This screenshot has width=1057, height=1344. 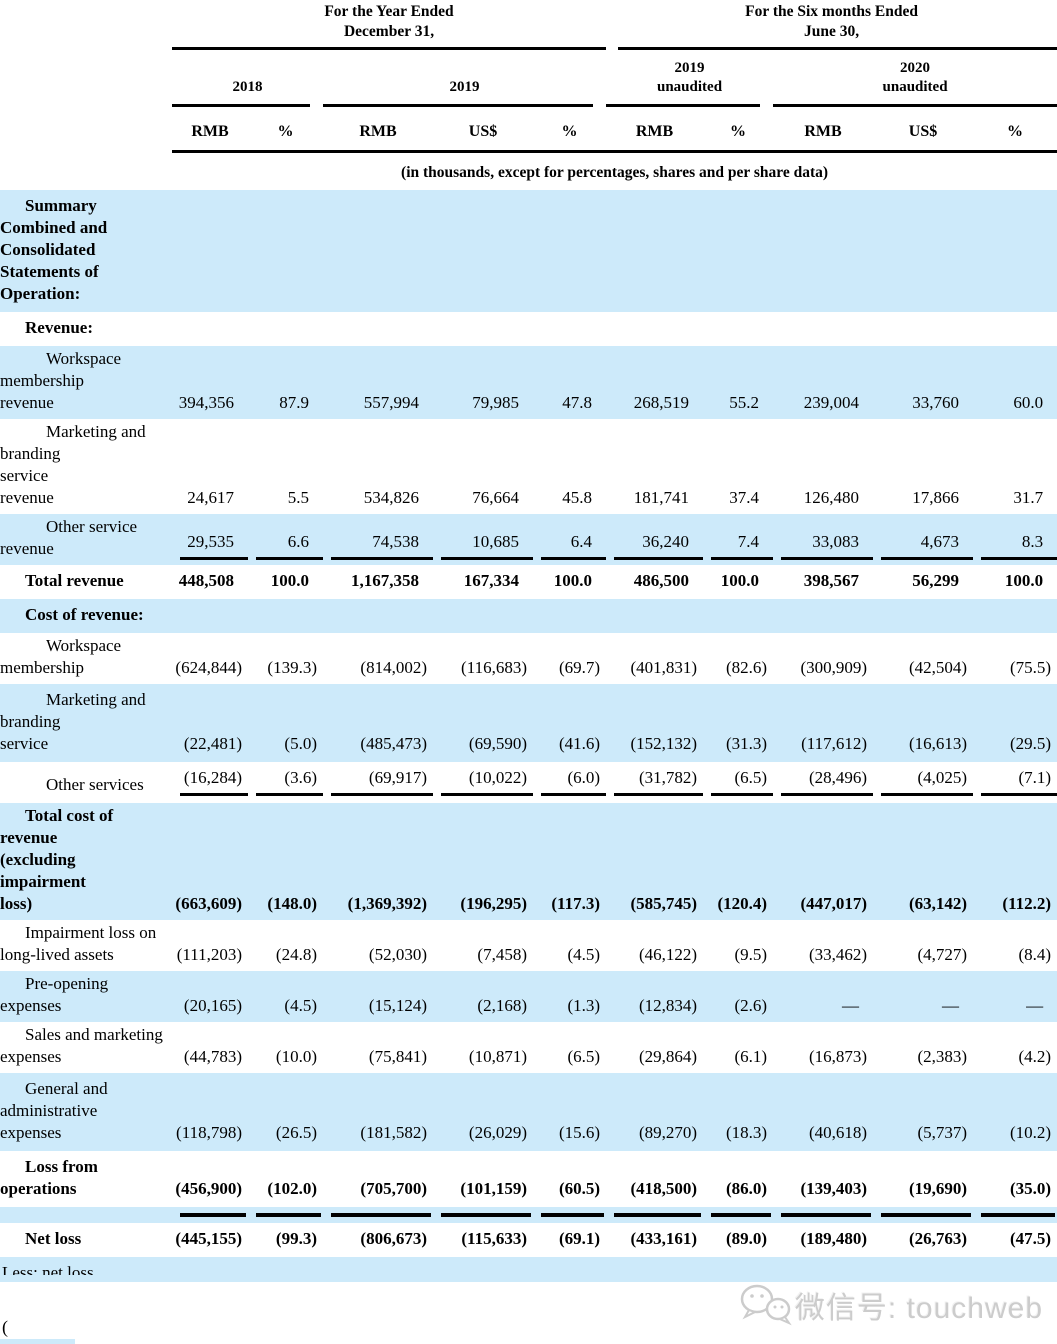 What do you see at coordinates (659, 781) in the screenshot?
I see `value-underline: (31,782)` at bounding box center [659, 781].